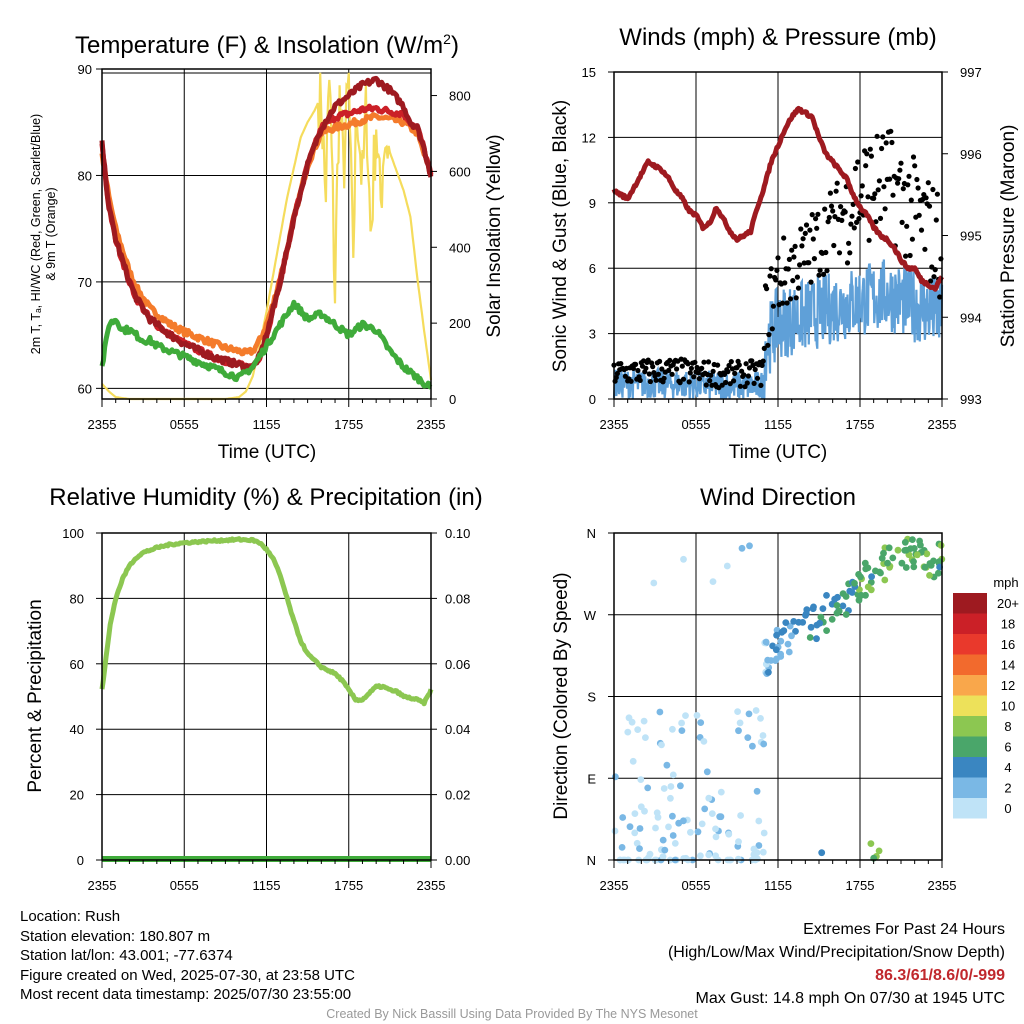 Image resolution: width=1024 pixels, height=1024 pixels. Describe the element at coordinates (591, 860) in the screenshot. I see `direction-ytick-label: N` at that location.